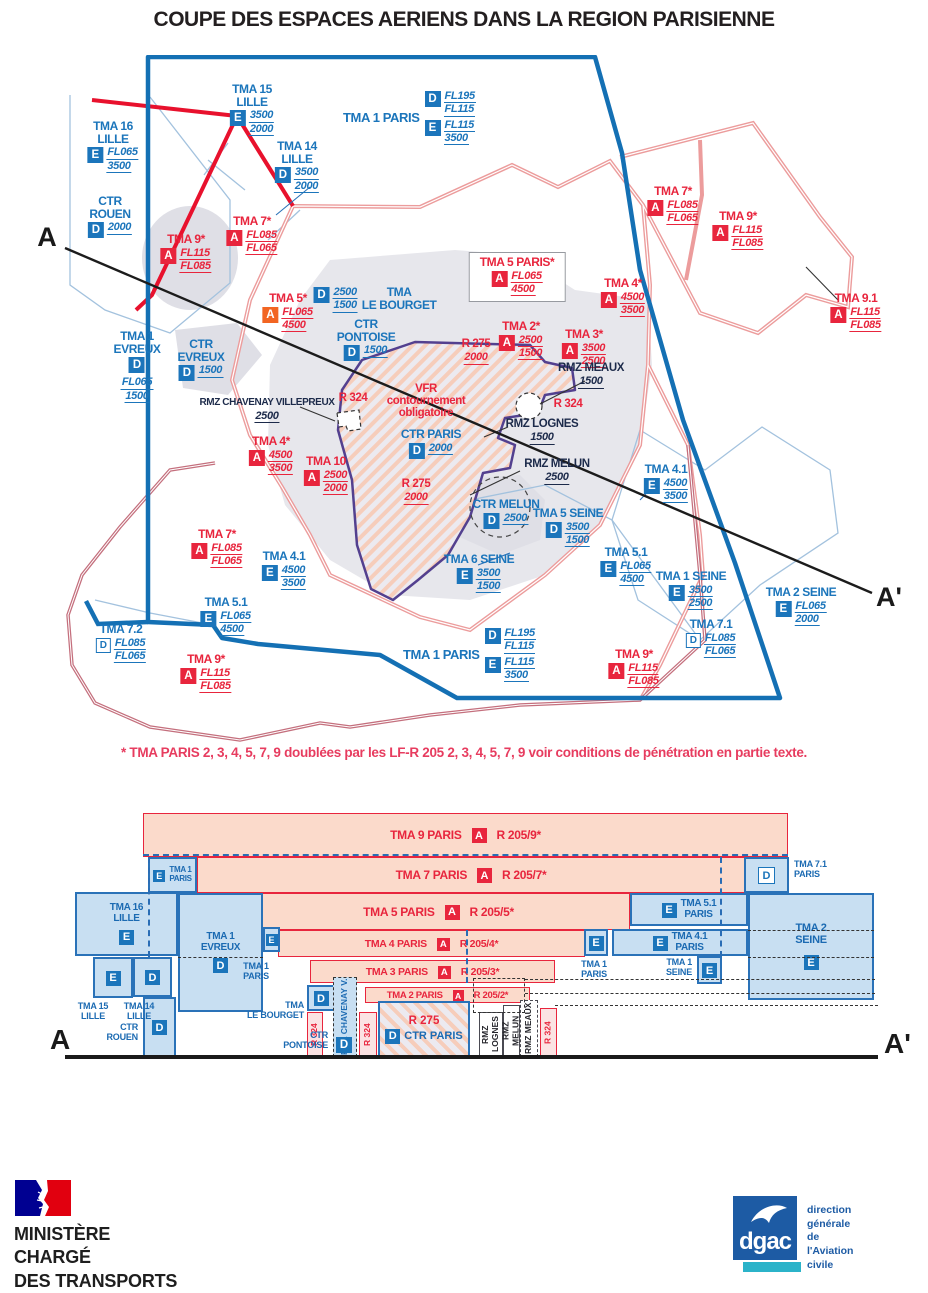 The width and height of the screenshot is (928, 1293). What do you see at coordinates (252, 110) in the screenshot?
I see `map-label: TMA 15 LILLE E 3500 2000` at bounding box center [252, 110].